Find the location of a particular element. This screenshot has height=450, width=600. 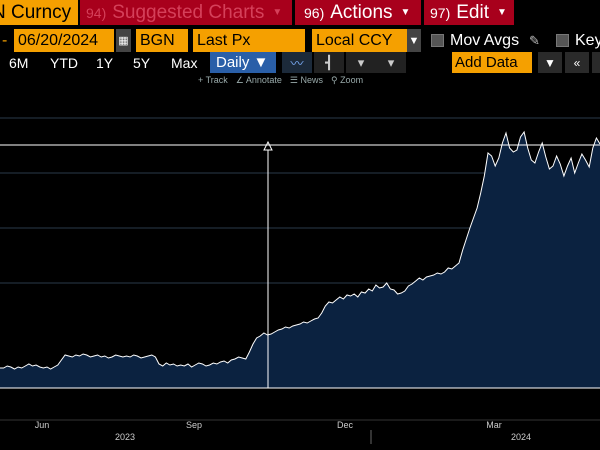

security-ticker: N Curncy is located at coordinates (39, 12).